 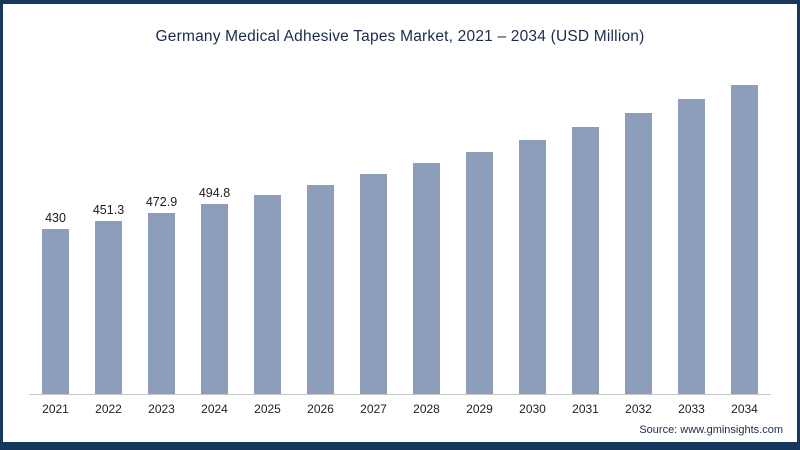 What do you see at coordinates (638, 409) in the screenshot?
I see `x-tick-2032: 2032` at bounding box center [638, 409].